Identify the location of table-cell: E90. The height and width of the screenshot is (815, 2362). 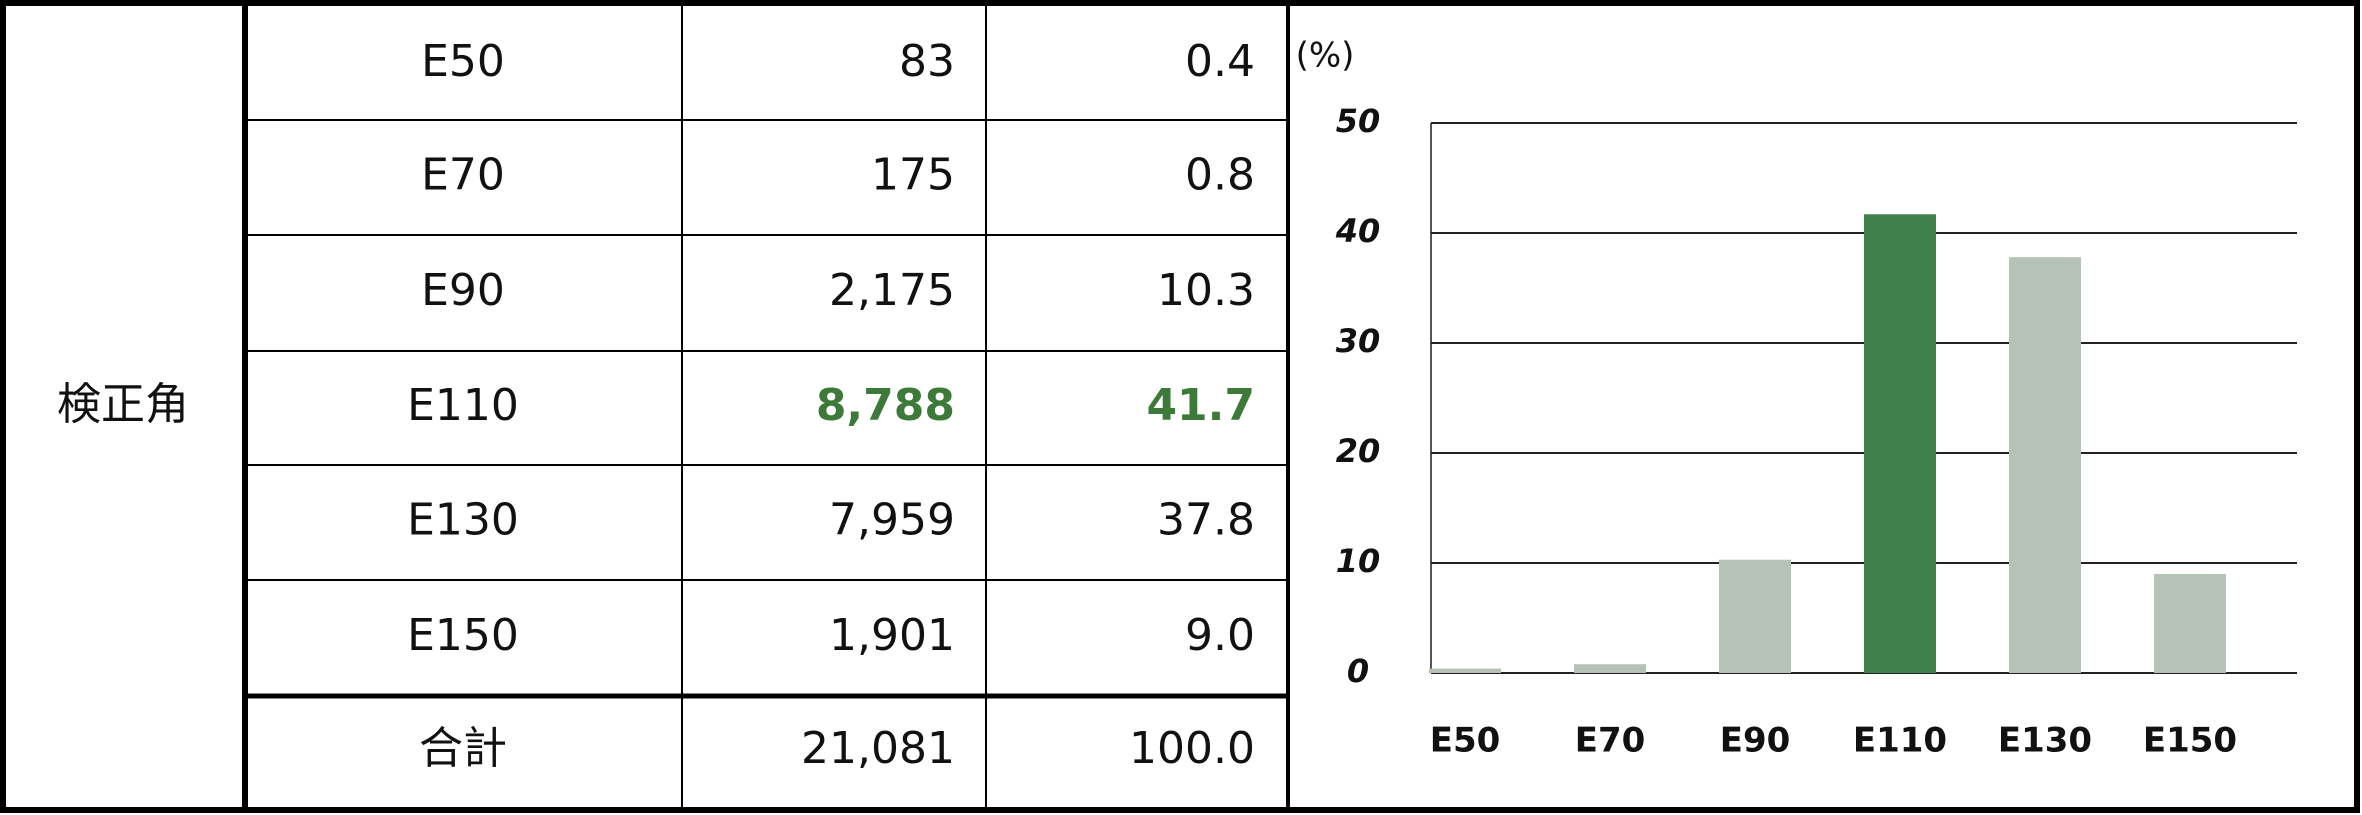
(463, 290).